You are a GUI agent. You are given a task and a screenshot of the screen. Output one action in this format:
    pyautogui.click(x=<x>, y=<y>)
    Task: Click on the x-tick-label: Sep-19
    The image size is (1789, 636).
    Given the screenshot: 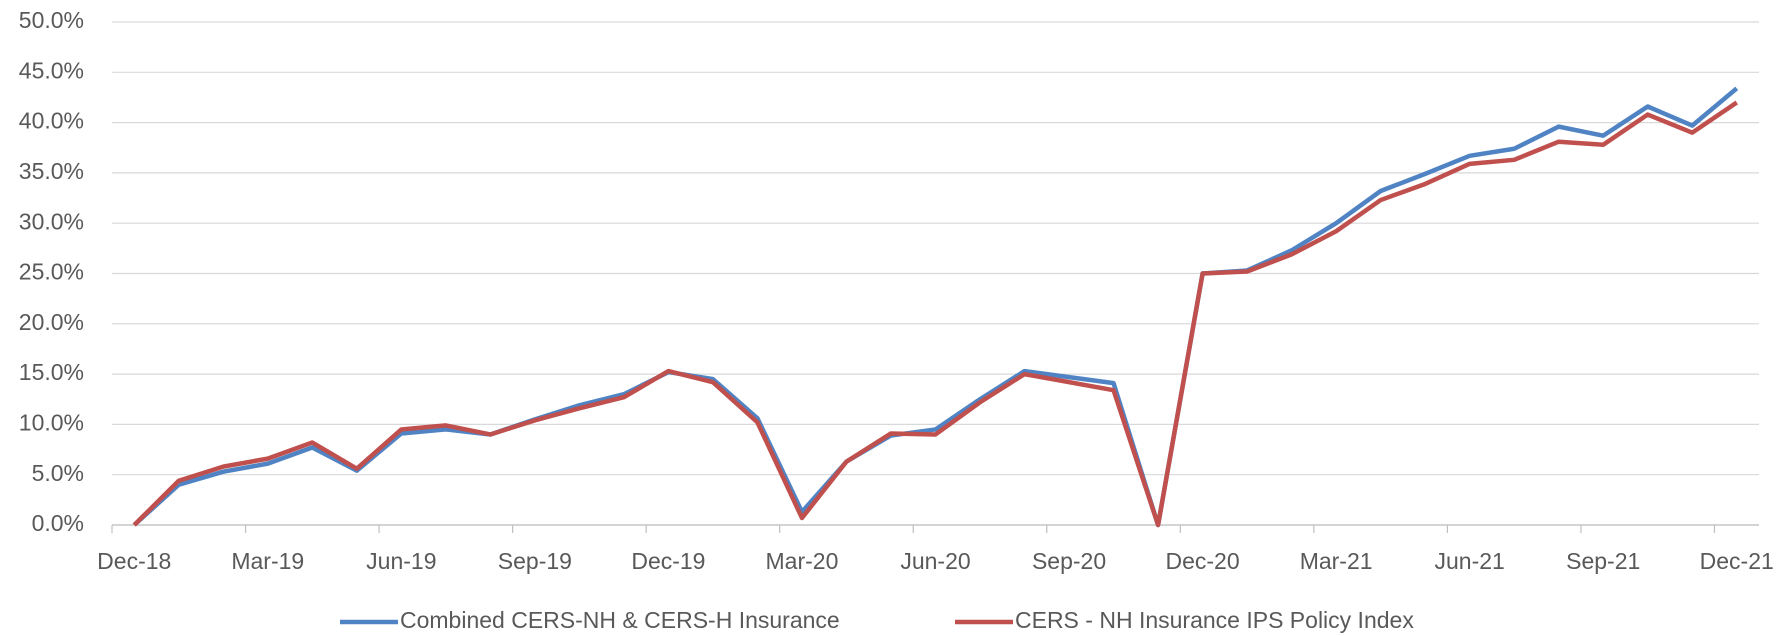 What is the action you would take?
    pyautogui.click(x=535, y=561)
    